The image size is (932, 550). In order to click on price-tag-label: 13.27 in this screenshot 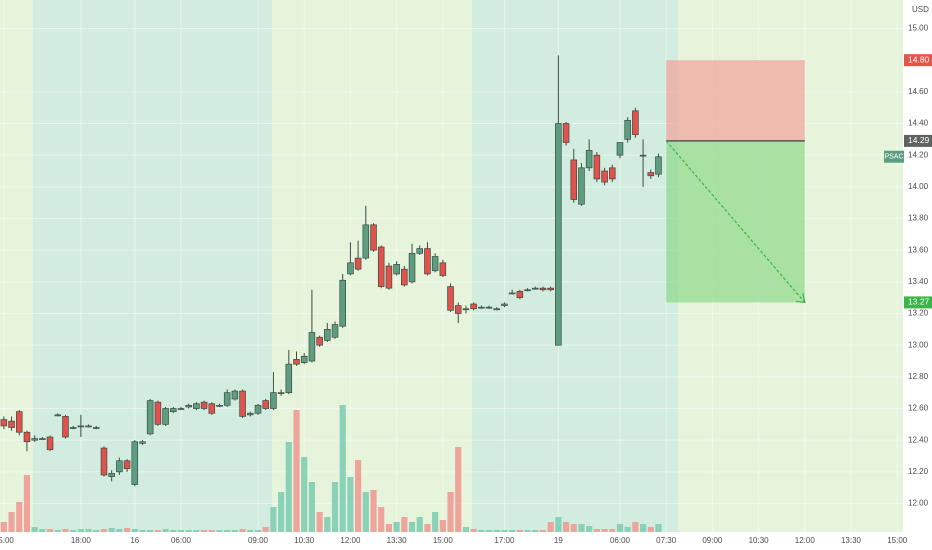, I will do `click(919, 302)`.